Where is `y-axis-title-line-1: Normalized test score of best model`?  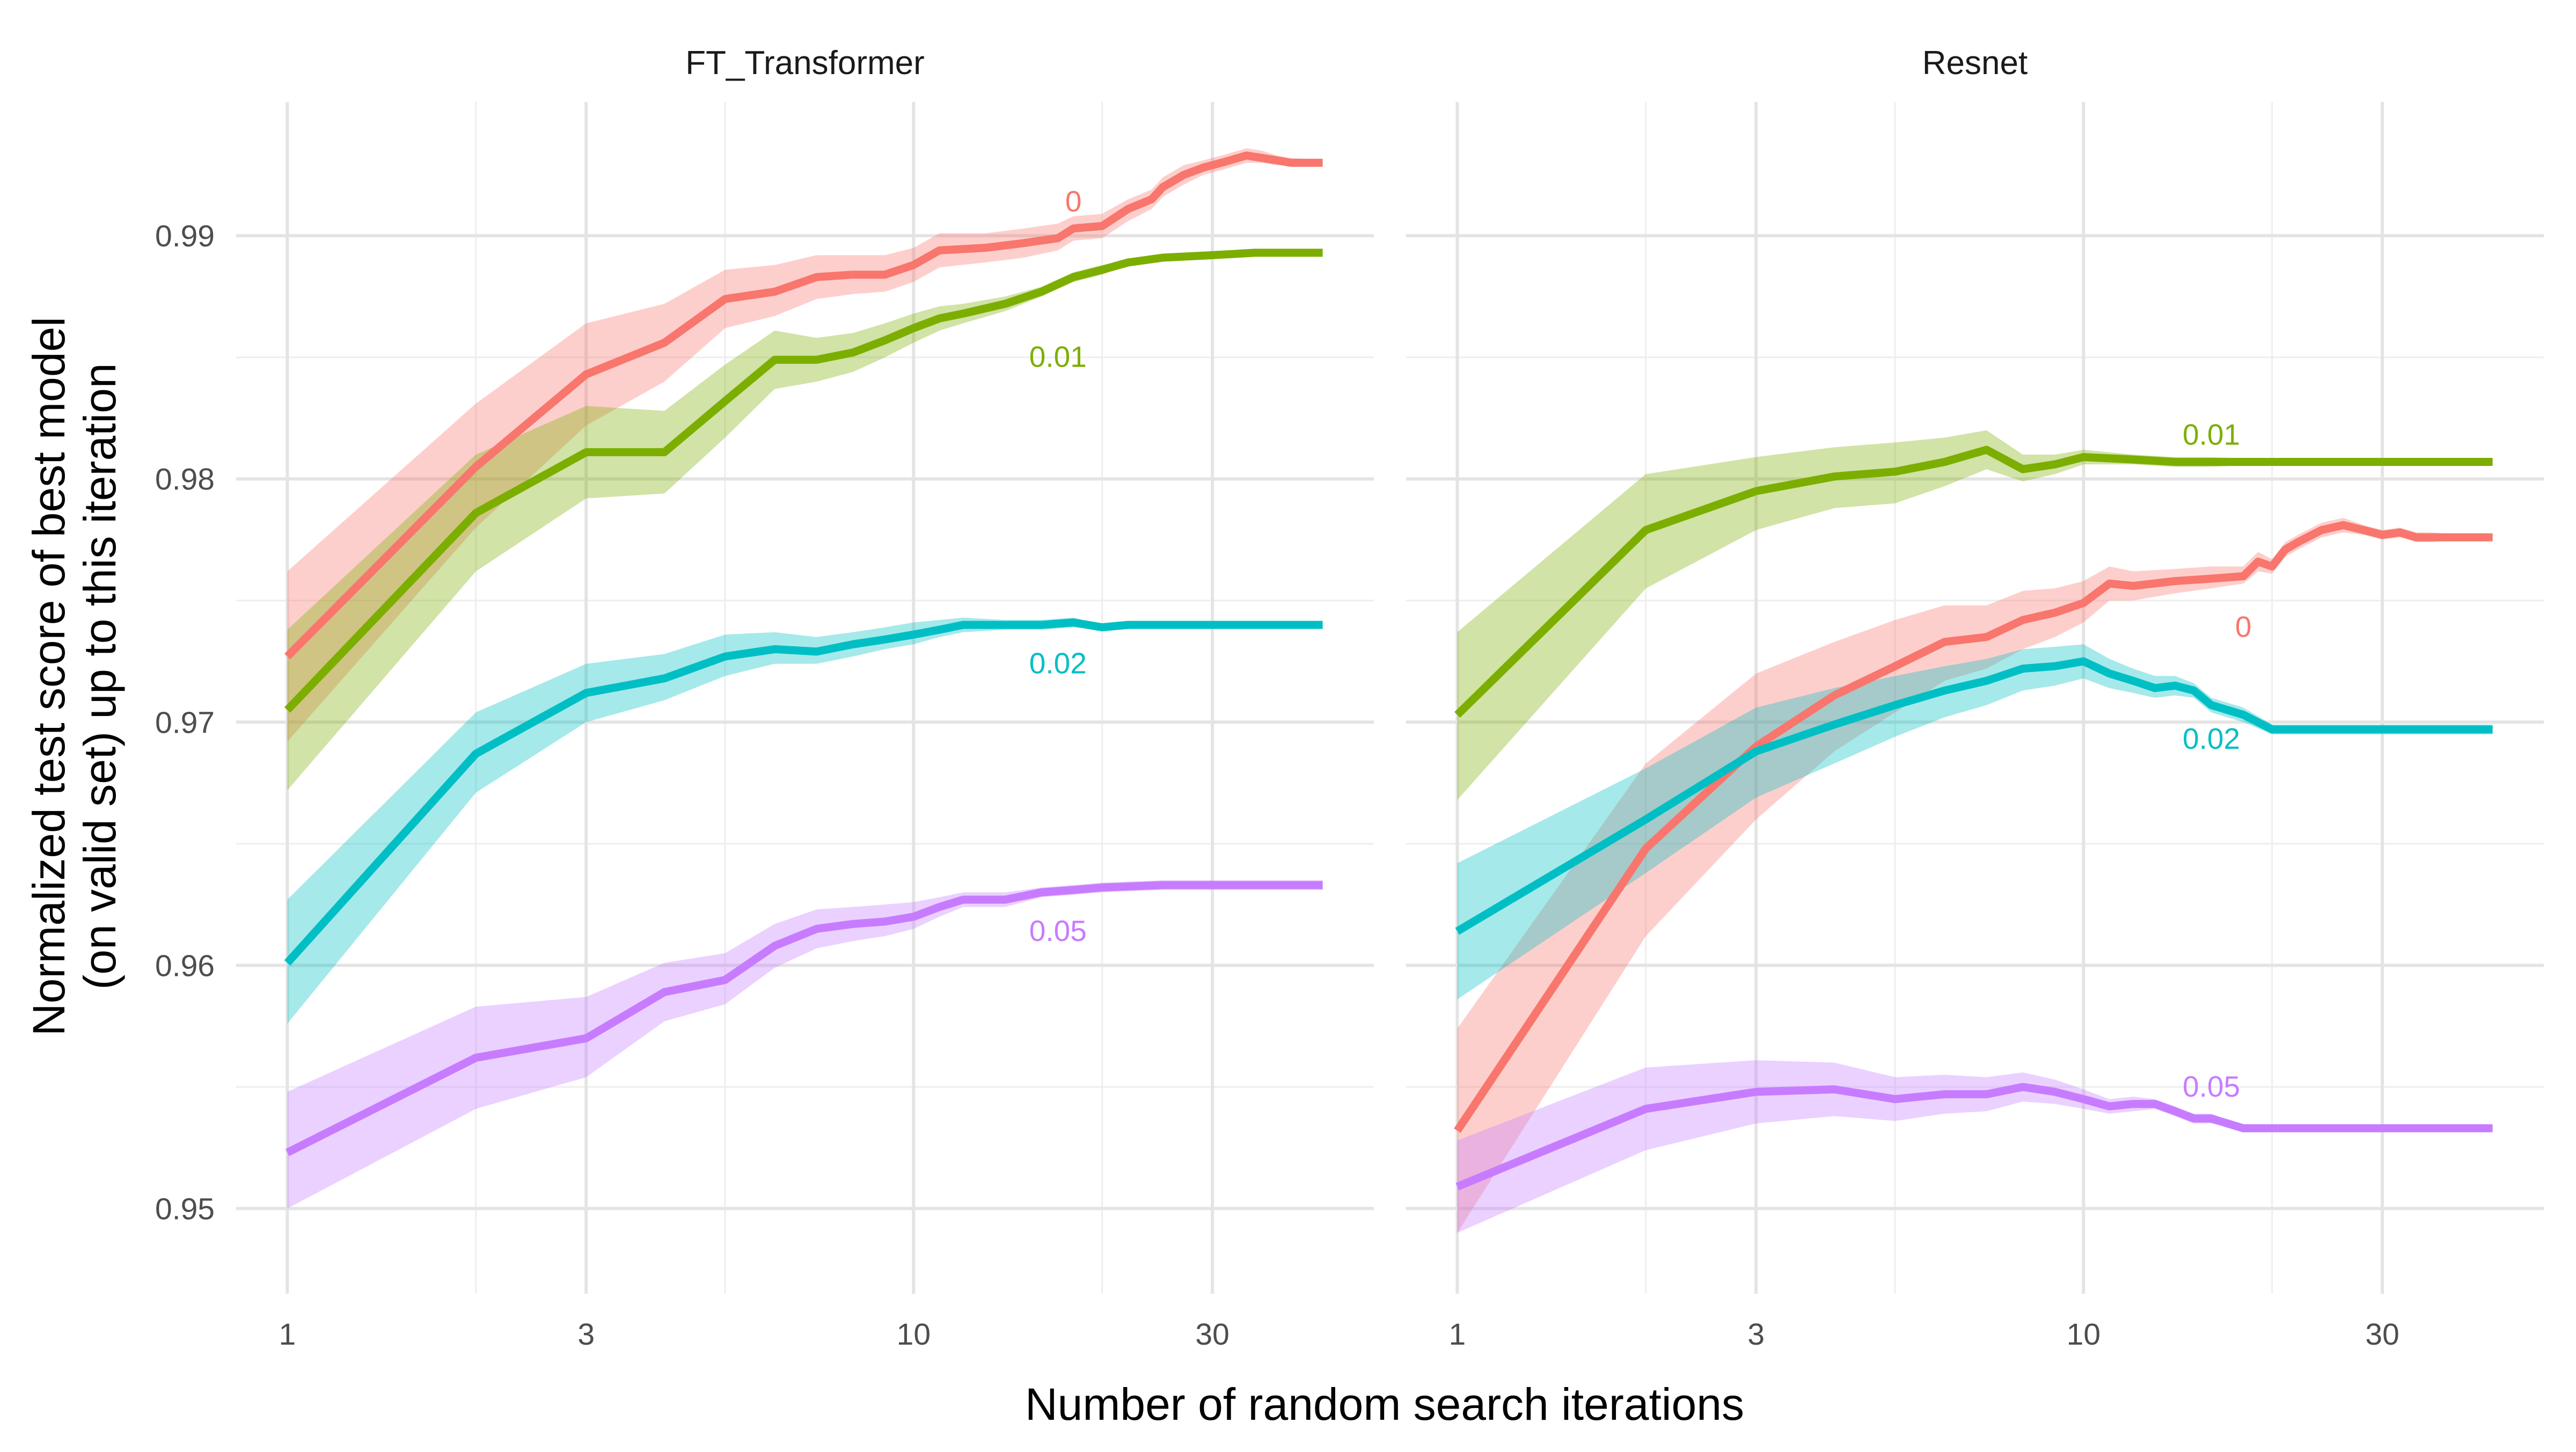
y-axis-title-line-1: Normalized test score of best model is located at coordinates (49, 676).